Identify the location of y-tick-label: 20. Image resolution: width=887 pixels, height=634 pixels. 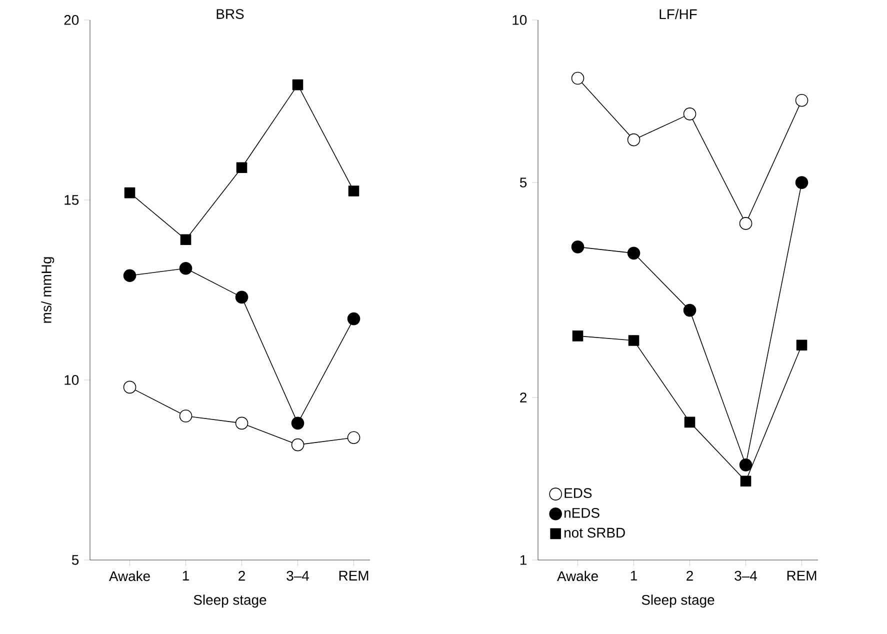
(71, 20).